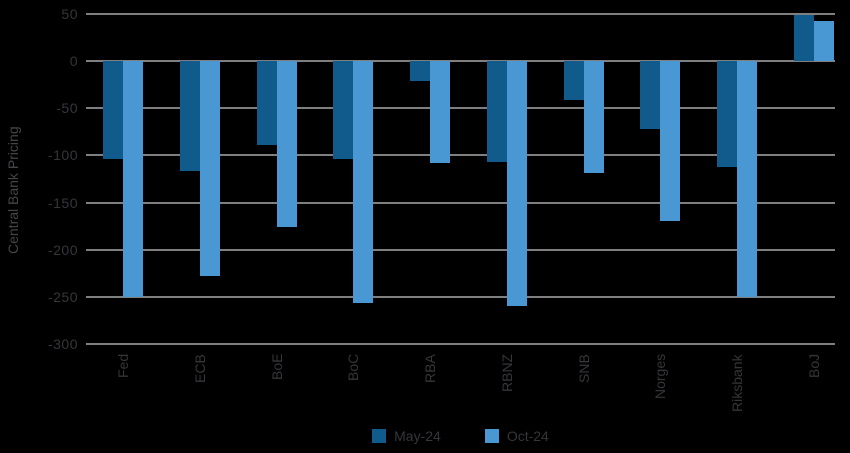 The image size is (850, 453). I want to click on y-tick-label: -200, so click(62, 249).